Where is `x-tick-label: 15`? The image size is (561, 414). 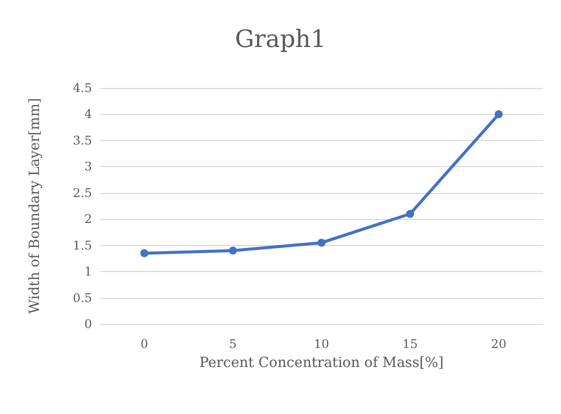
x-tick-label: 15 is located at coordinates (410, 344).